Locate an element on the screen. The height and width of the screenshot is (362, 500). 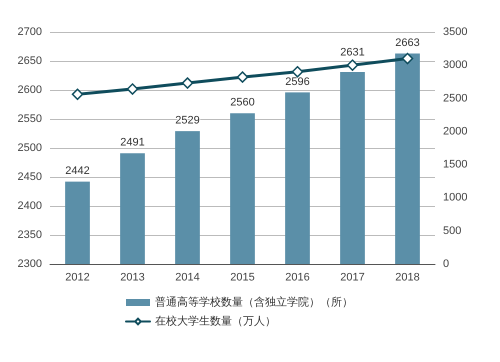
data-label: 2442 is located at coordinates (77, 171).